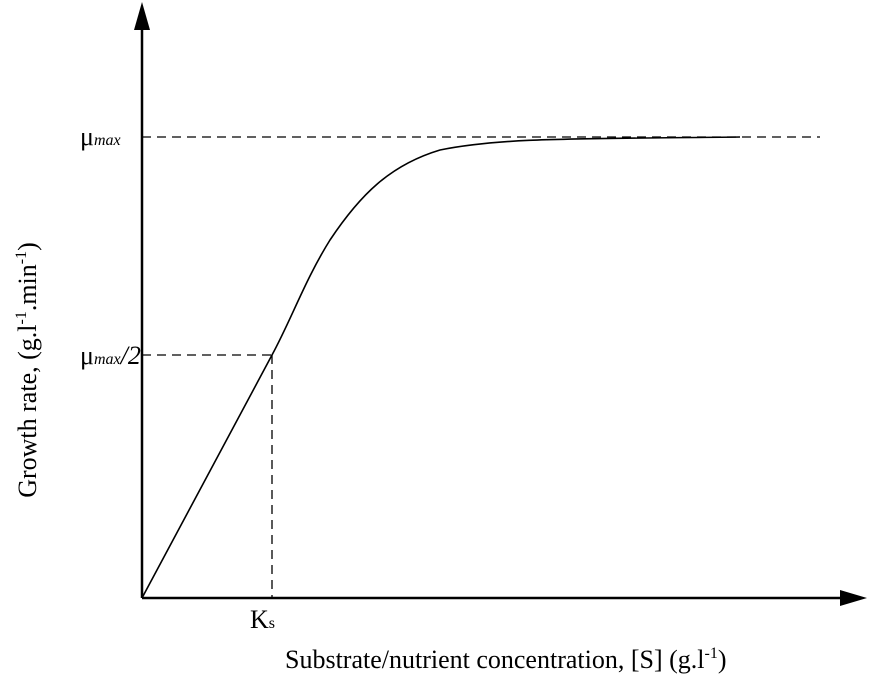 This screenshot has width=869, height=682. What do you see at coordinates (853, 598) in the screenshot?
I see `x-axis-arrow` at bounding box center [853, 598].